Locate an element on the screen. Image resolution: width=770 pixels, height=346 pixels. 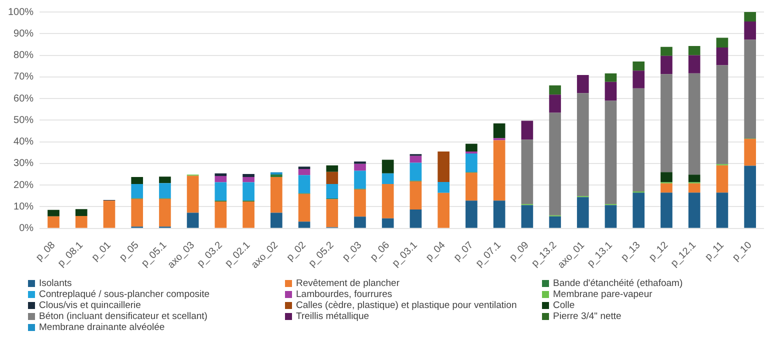
legend-label: Contreplaqué / sous-plancher composite is located at coordinates (124, 294).